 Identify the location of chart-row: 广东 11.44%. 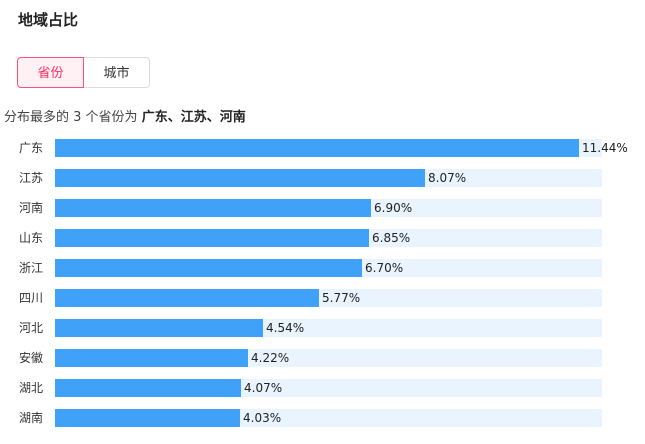
(322, 148).